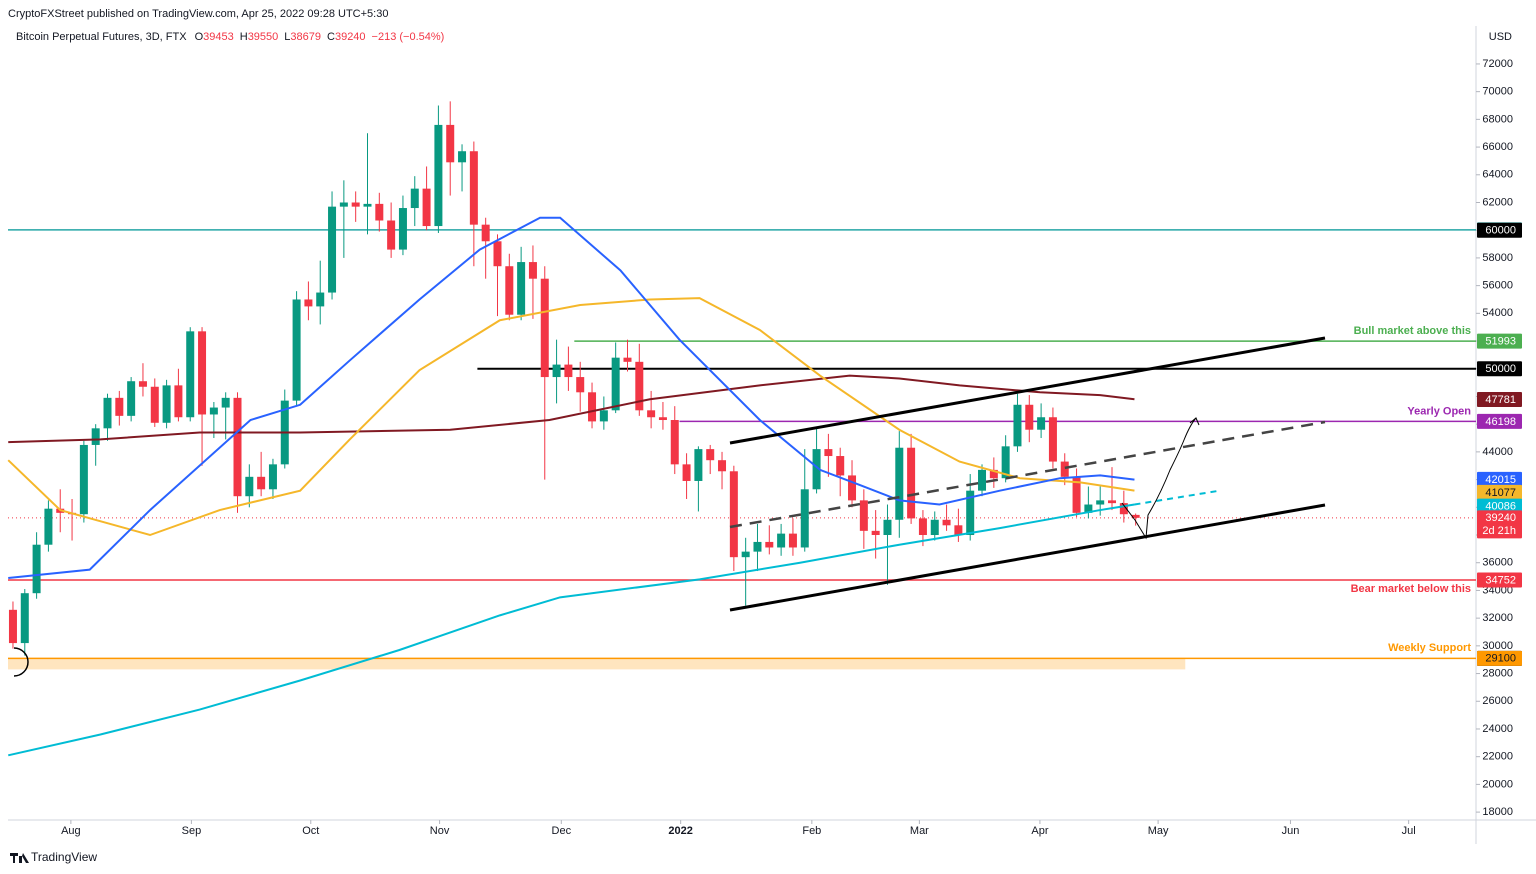  I want to click on price-tag-label: 51993, so click(1500, 342).